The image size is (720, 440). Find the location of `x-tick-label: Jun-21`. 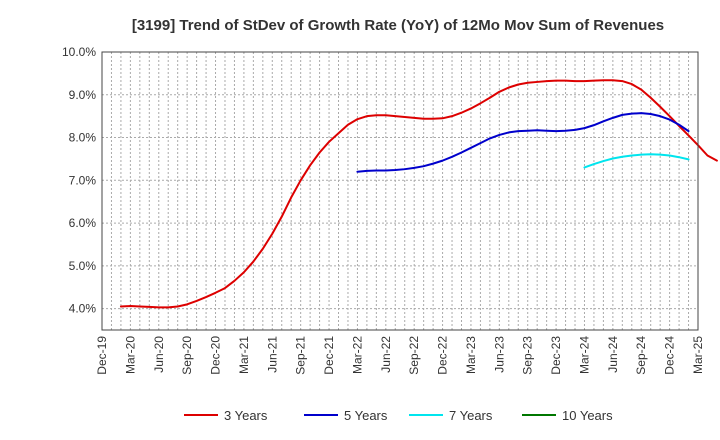

x-tick-label: Jun-21 is located at coordinates (272, 354).